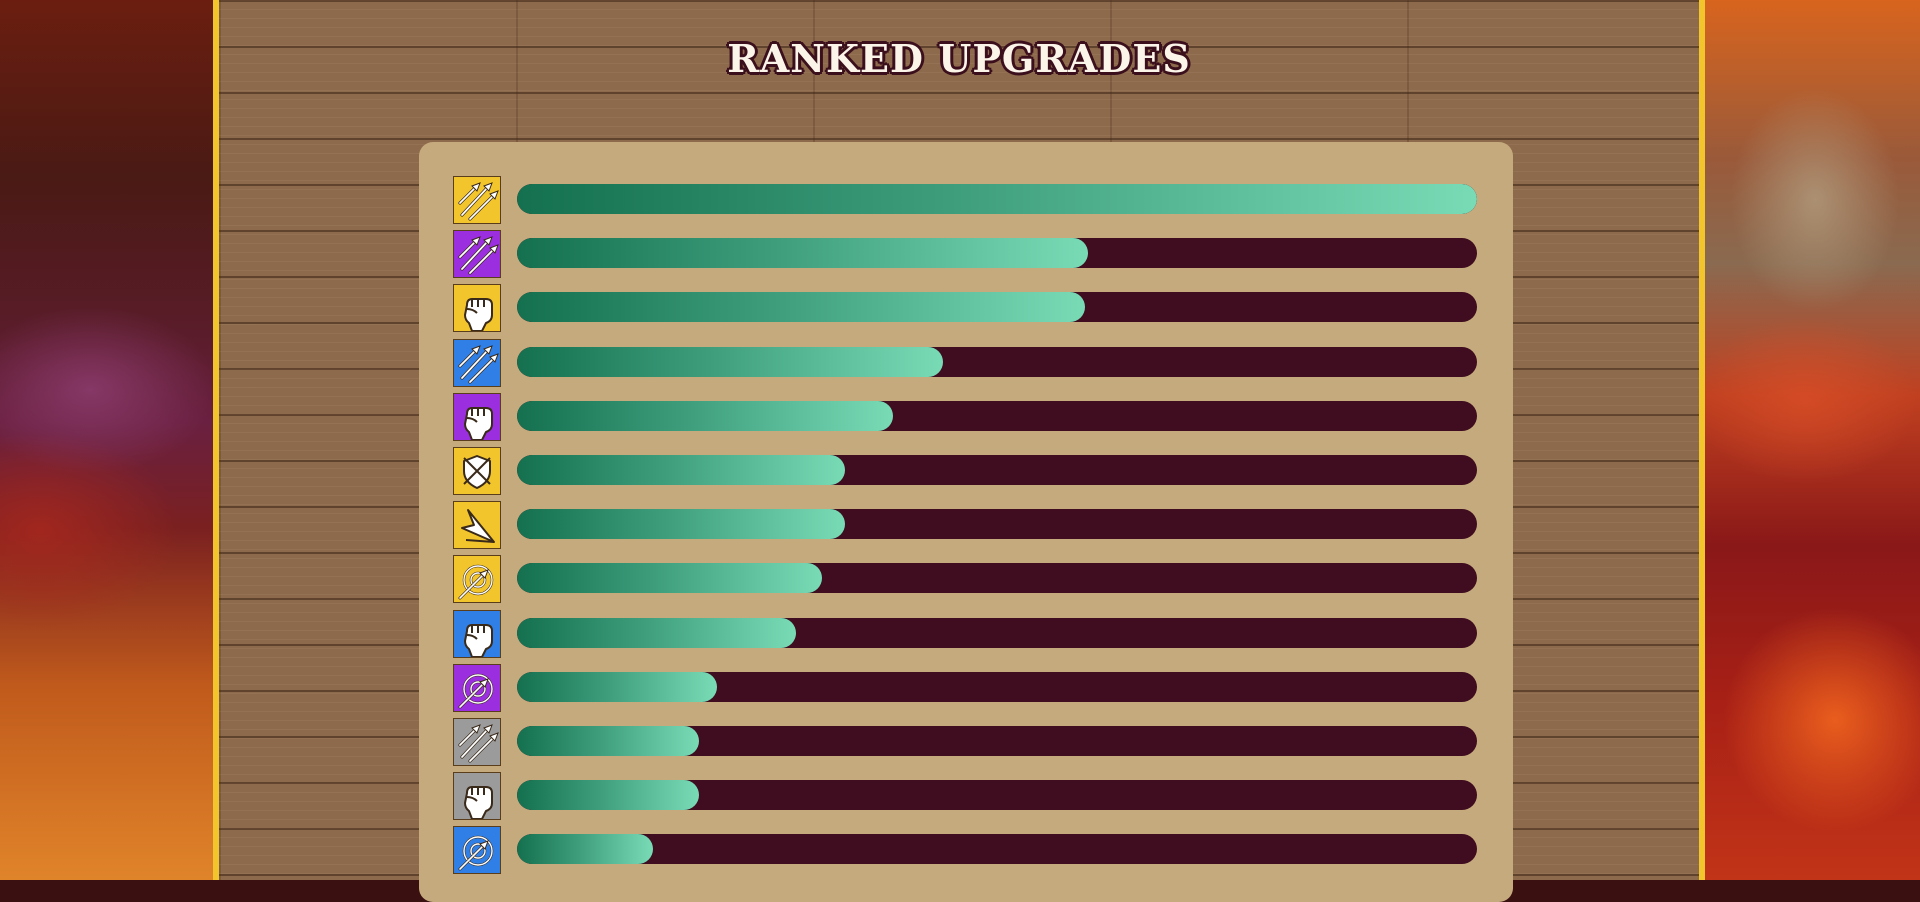  What do you see at coordinates (1812, 440) in the screenshot?
I see `right-background` at bounding box center [1812, 440].